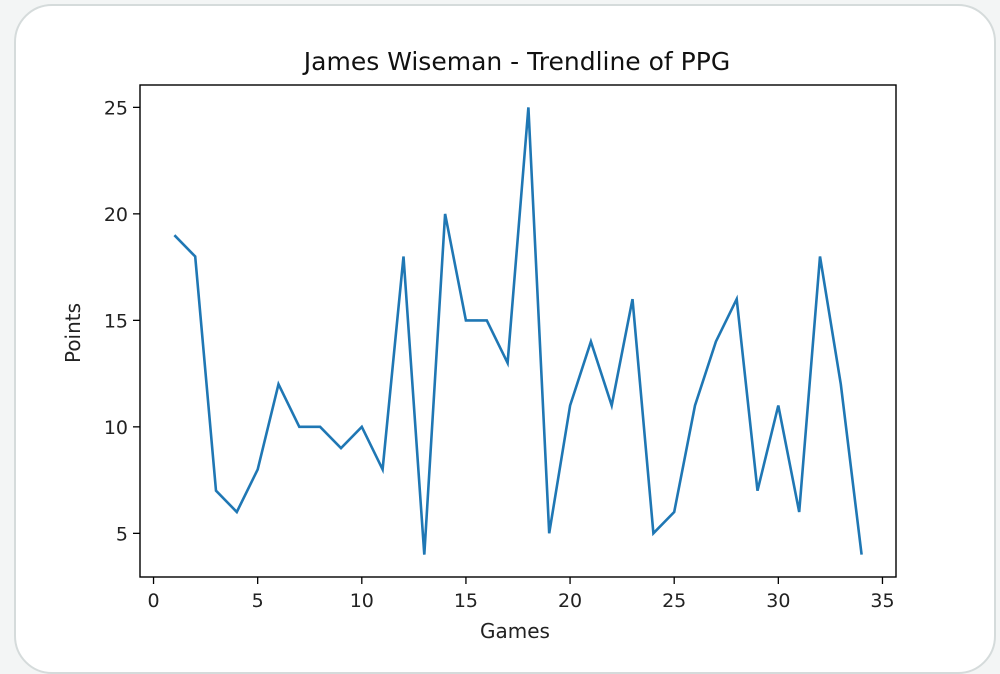  What do you see at coordinates (258, 601) in the screenshot?
I see `x-tick-label: 5` at bounding box center [258, 601].